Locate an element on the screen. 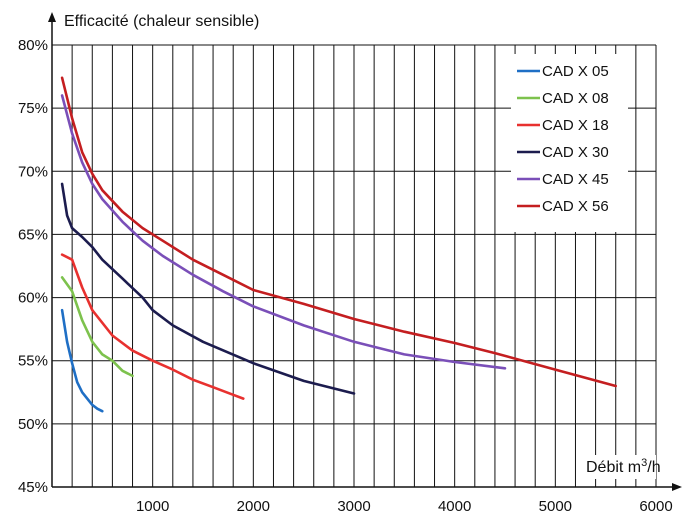 Image resolution: width=684 pixels, height=523 pixels. legend-box is located at coordinates (569, 143).